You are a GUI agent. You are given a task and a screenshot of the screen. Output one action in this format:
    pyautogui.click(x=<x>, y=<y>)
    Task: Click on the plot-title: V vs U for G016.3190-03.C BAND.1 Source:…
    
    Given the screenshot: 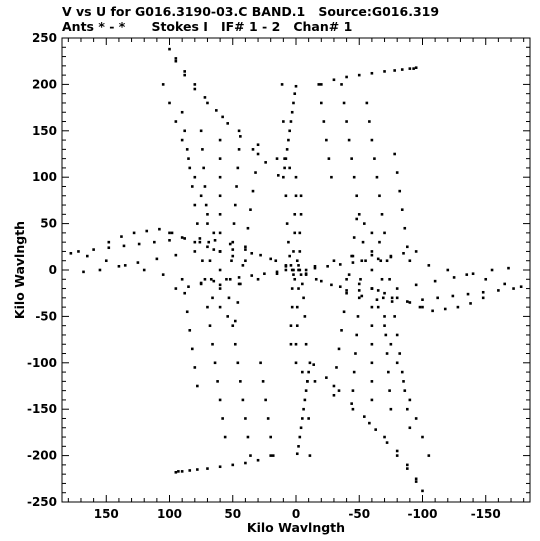 What is the action you would take?
    pyautogui.click(x=297, y=11)
    